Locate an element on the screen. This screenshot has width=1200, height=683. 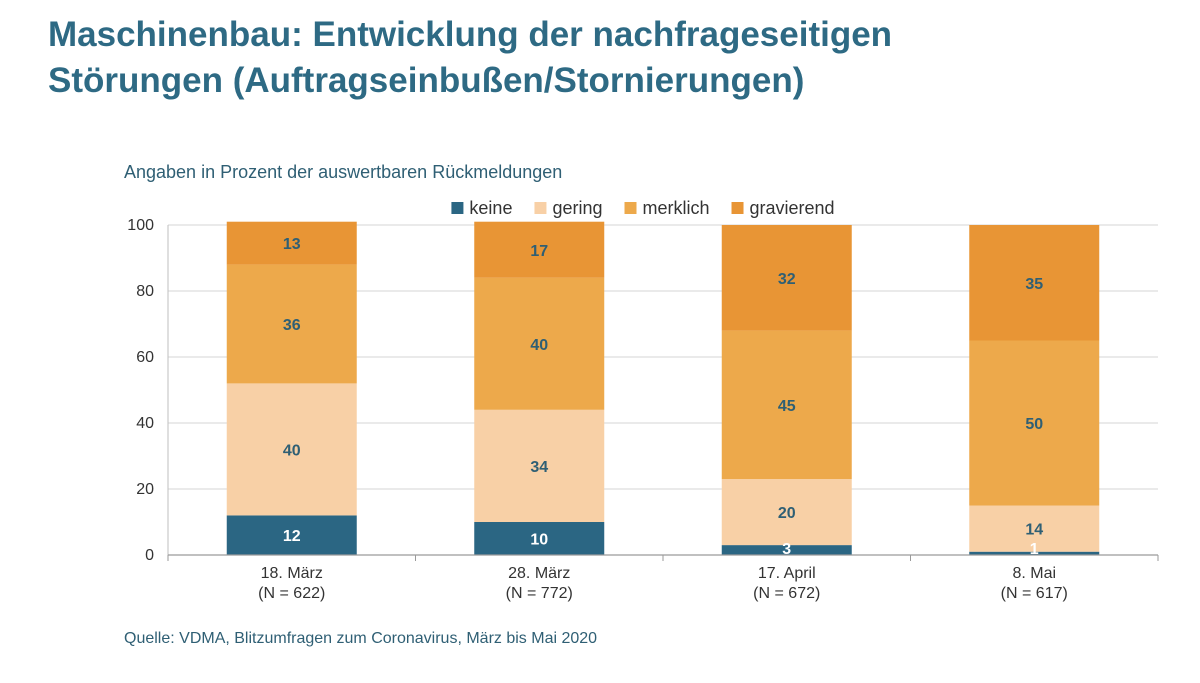
y-tick-label: 60 is located at coordinates (145, 357).